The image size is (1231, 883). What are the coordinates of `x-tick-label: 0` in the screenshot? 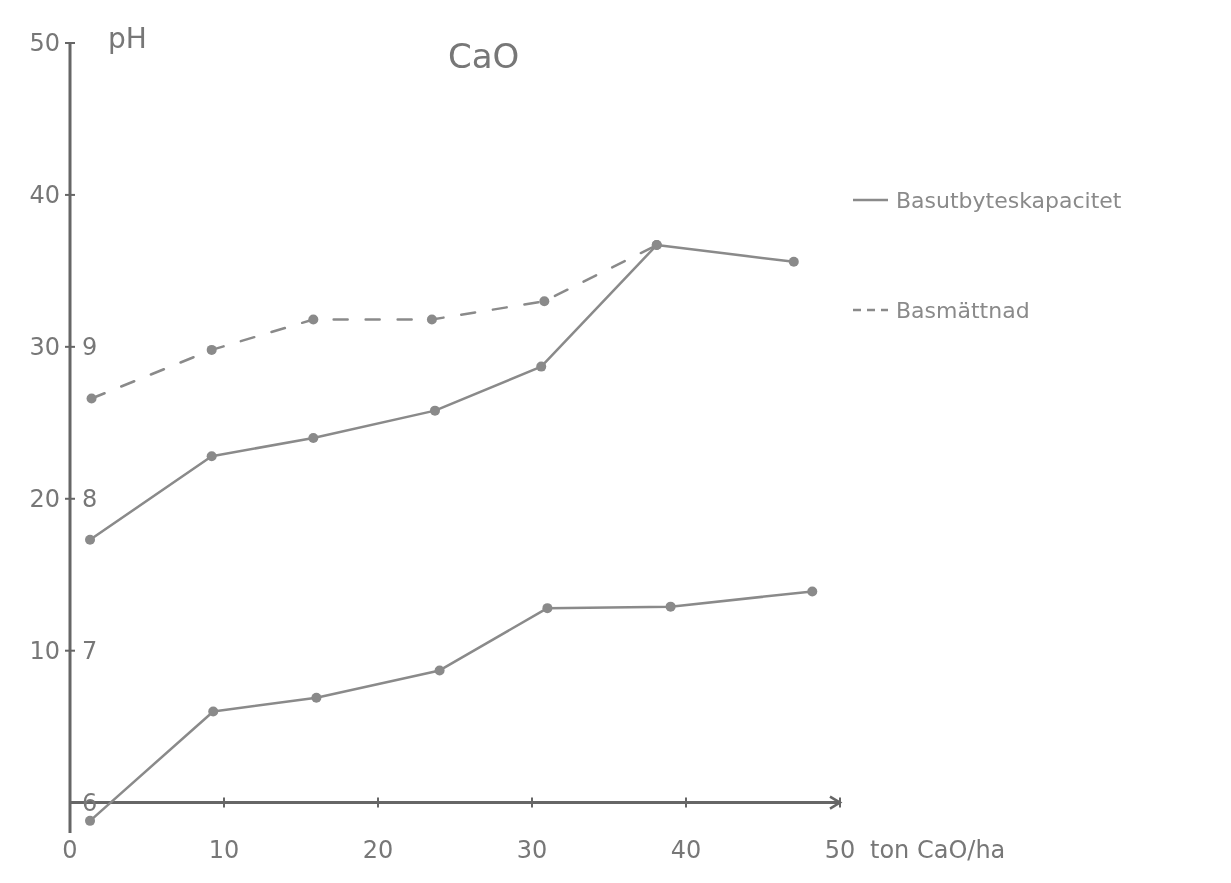 It's located at (70, 849).